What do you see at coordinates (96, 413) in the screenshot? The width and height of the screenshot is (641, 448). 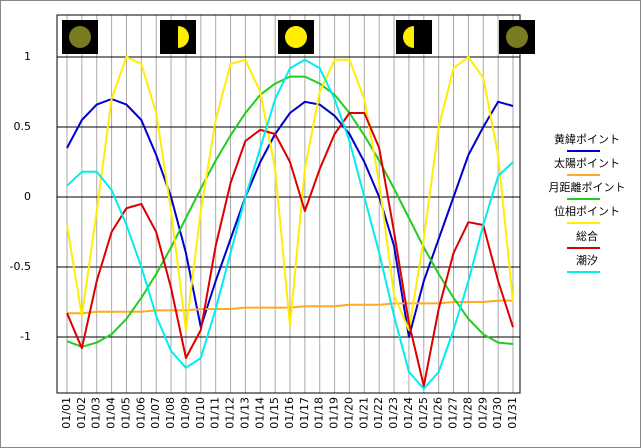 I see `x-tick-label: 01/03` at bounding box center [96, 413].